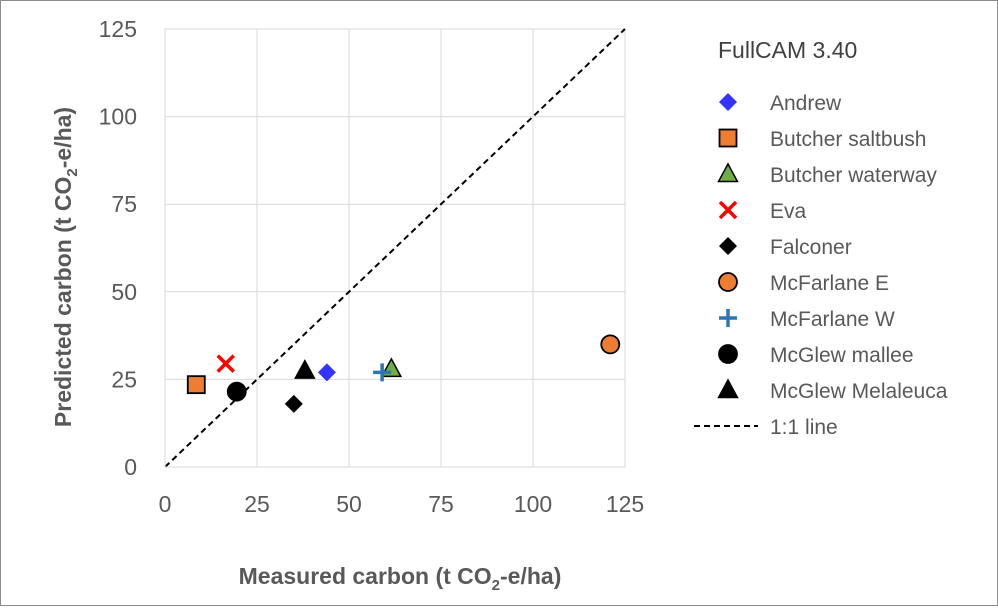 This screenshot has height=611, width=998. Describe the element at coordinates (257, 504) in the screenshot. I see `x-tick-label: 25` at that location.